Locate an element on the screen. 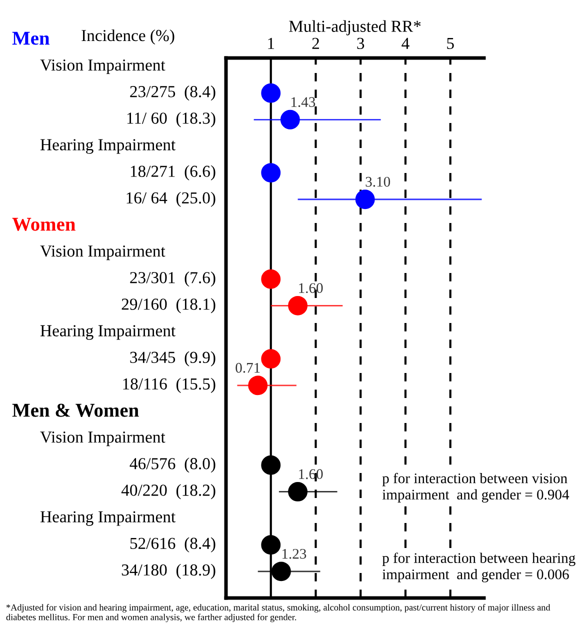  y-tick-label: 52/616 (8.4) is located at coordinates (173, 544).